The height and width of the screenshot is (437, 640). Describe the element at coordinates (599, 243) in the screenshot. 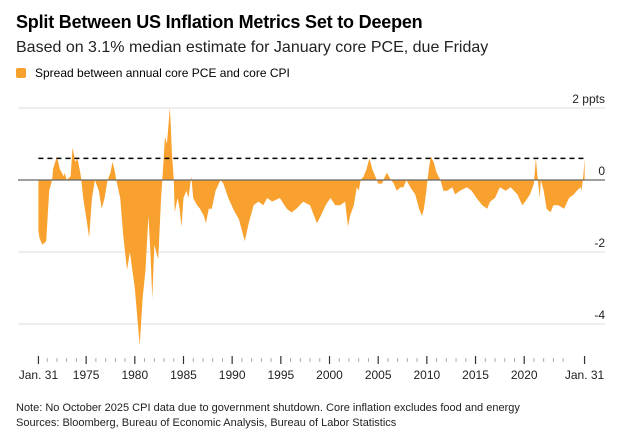

I see `y-tick-label: -2` at that location.